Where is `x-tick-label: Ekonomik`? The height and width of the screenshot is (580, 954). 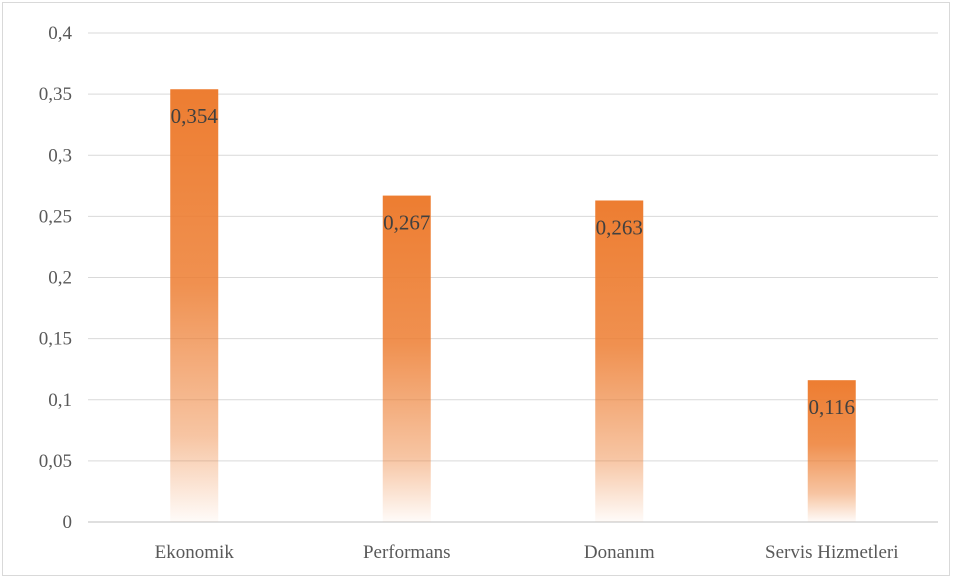 x-tick-label: Ekonomik is located at coordinates (195, 552).